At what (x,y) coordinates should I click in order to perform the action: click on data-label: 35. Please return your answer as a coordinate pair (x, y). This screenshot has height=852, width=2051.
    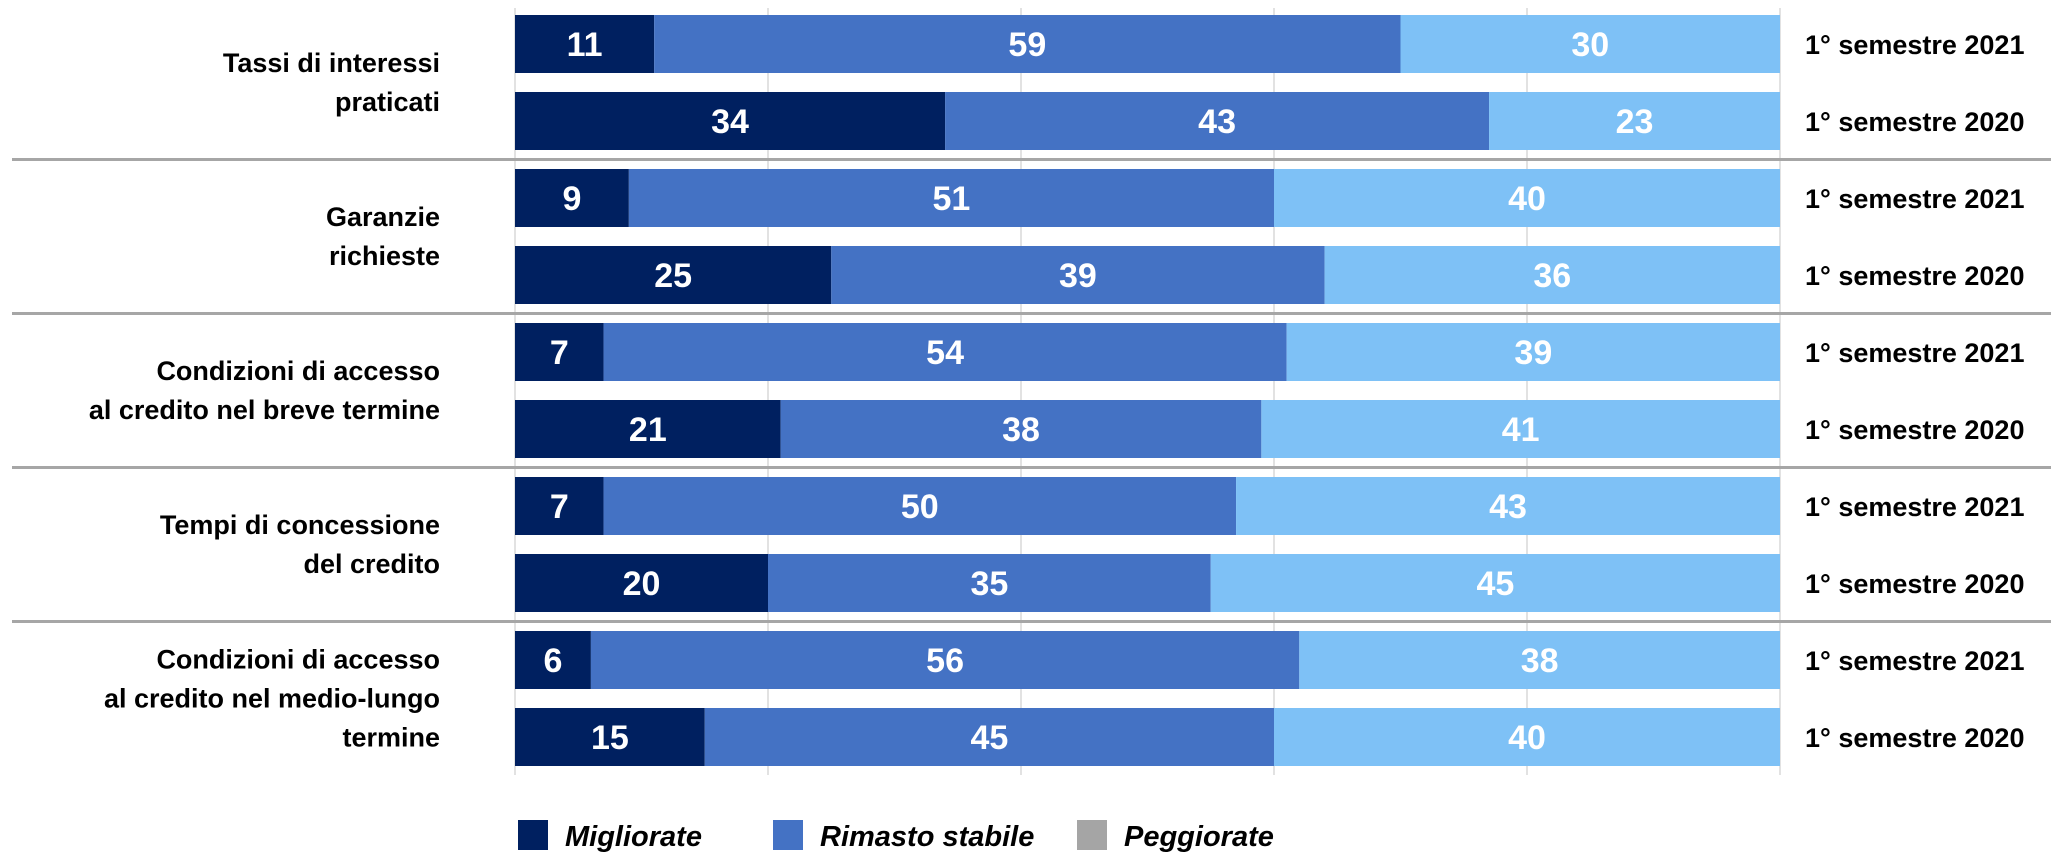
    Looking at the image, I should click on (989, 584).